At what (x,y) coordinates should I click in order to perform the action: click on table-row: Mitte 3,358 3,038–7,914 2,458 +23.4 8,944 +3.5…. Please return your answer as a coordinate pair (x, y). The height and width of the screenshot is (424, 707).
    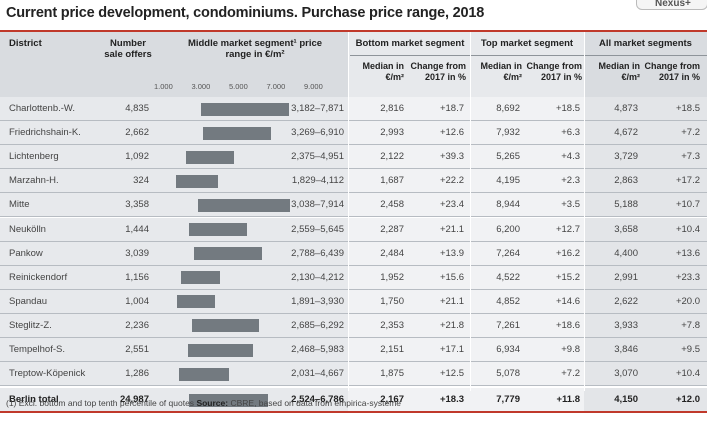
    Looking at the image, I should click on (353, 205).